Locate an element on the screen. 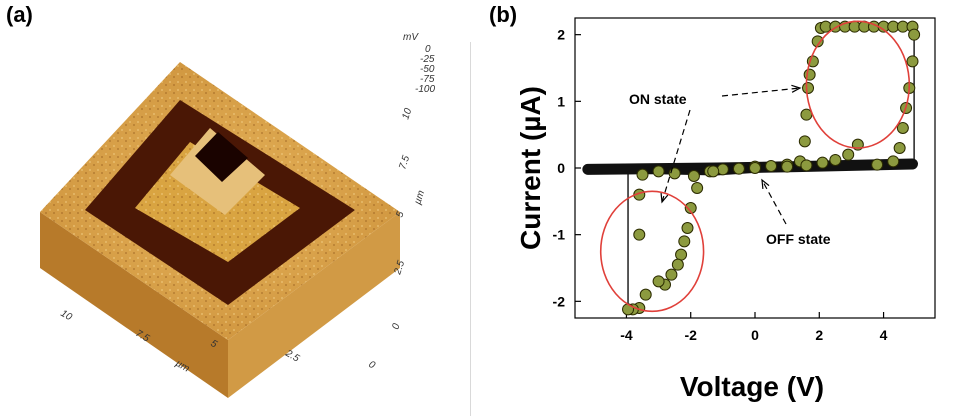 The image size is (963, 418). afm-right-tick: 5 is located at coordinates (400, 214).